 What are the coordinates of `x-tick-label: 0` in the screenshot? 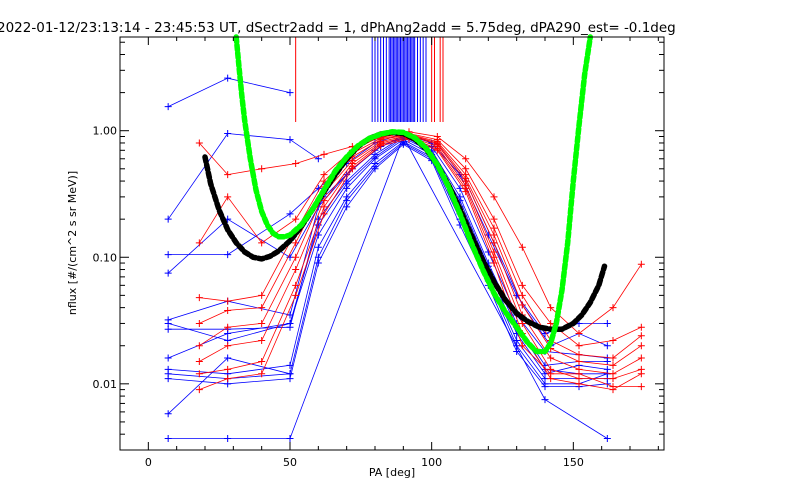 It's located at (148, 462).